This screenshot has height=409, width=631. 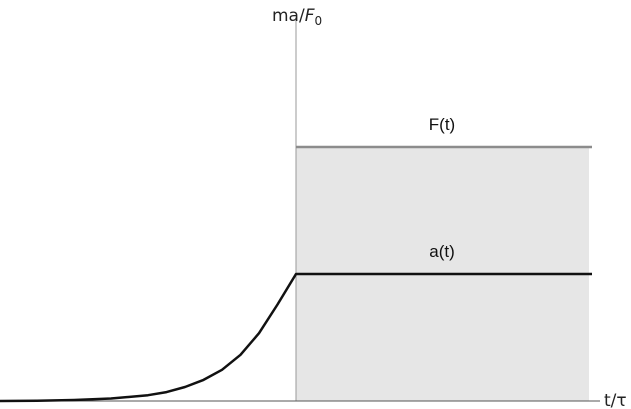 I want to click on x-axis-label: t/τ, so click(x=615, y=400).